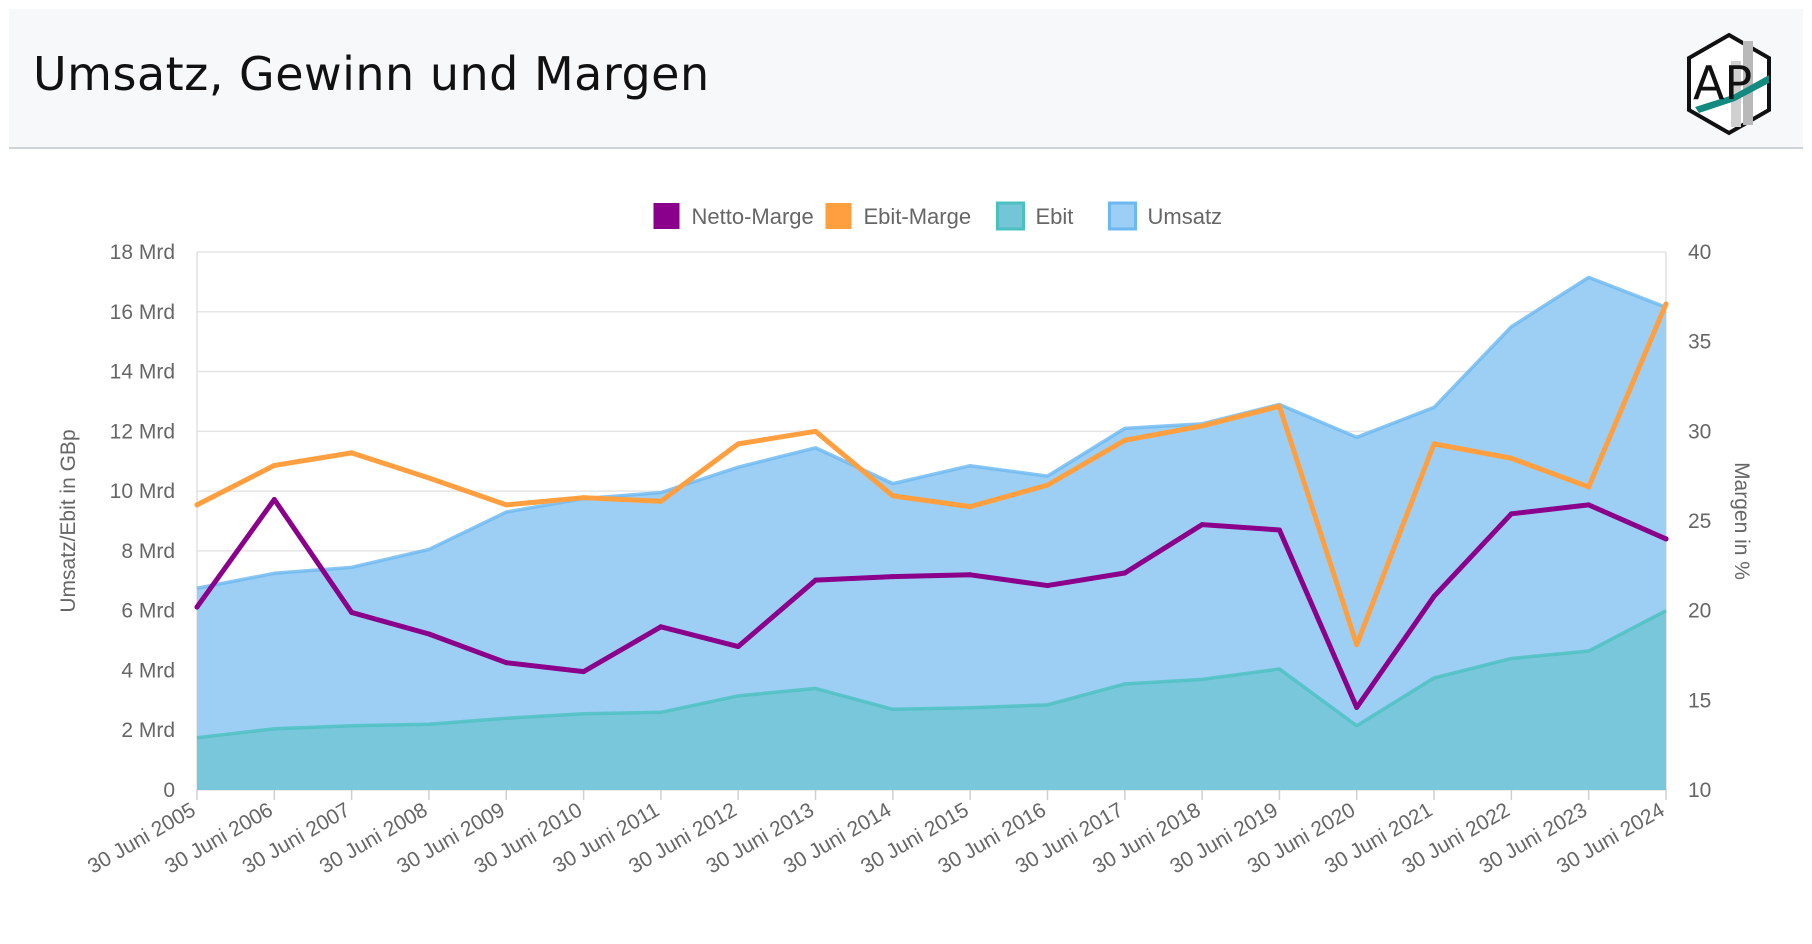  What do you see at coordinates (906, 79) in the screenshot?
I see `chart-header: Umsatz, Gewinn und Margen AP` at bounding box center [906, 79].